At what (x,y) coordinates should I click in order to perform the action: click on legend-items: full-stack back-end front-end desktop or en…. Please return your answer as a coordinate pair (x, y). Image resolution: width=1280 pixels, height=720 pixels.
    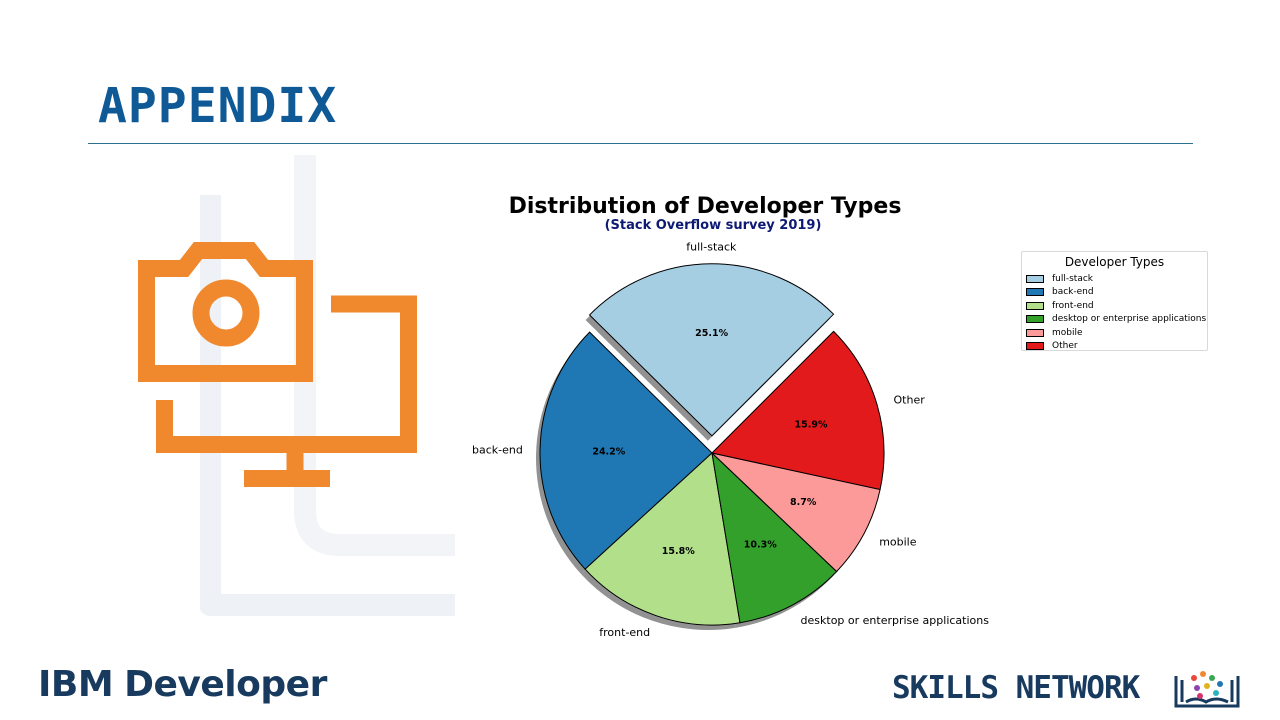
    Looking at the image, I should click on (1114, 312).